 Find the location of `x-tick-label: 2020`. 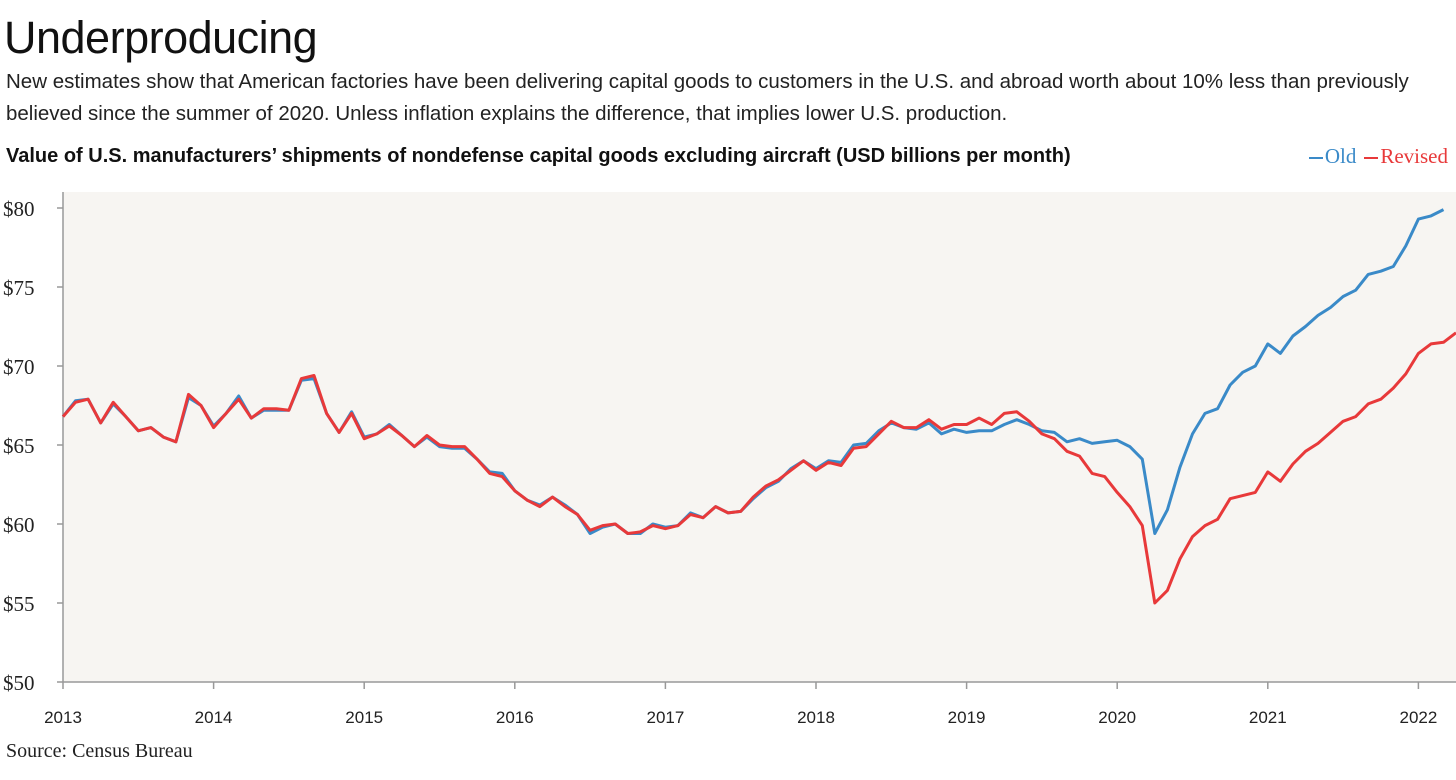

x-tick-label: 2020 is located at coordinates (1117, 717).